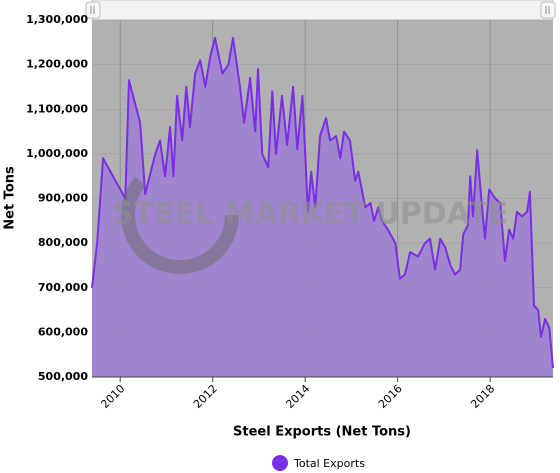 Image resolution: width=560 pixels, height=473 pixels. I want to click on y-tick-label: 1,300,000, so click(57, 19).